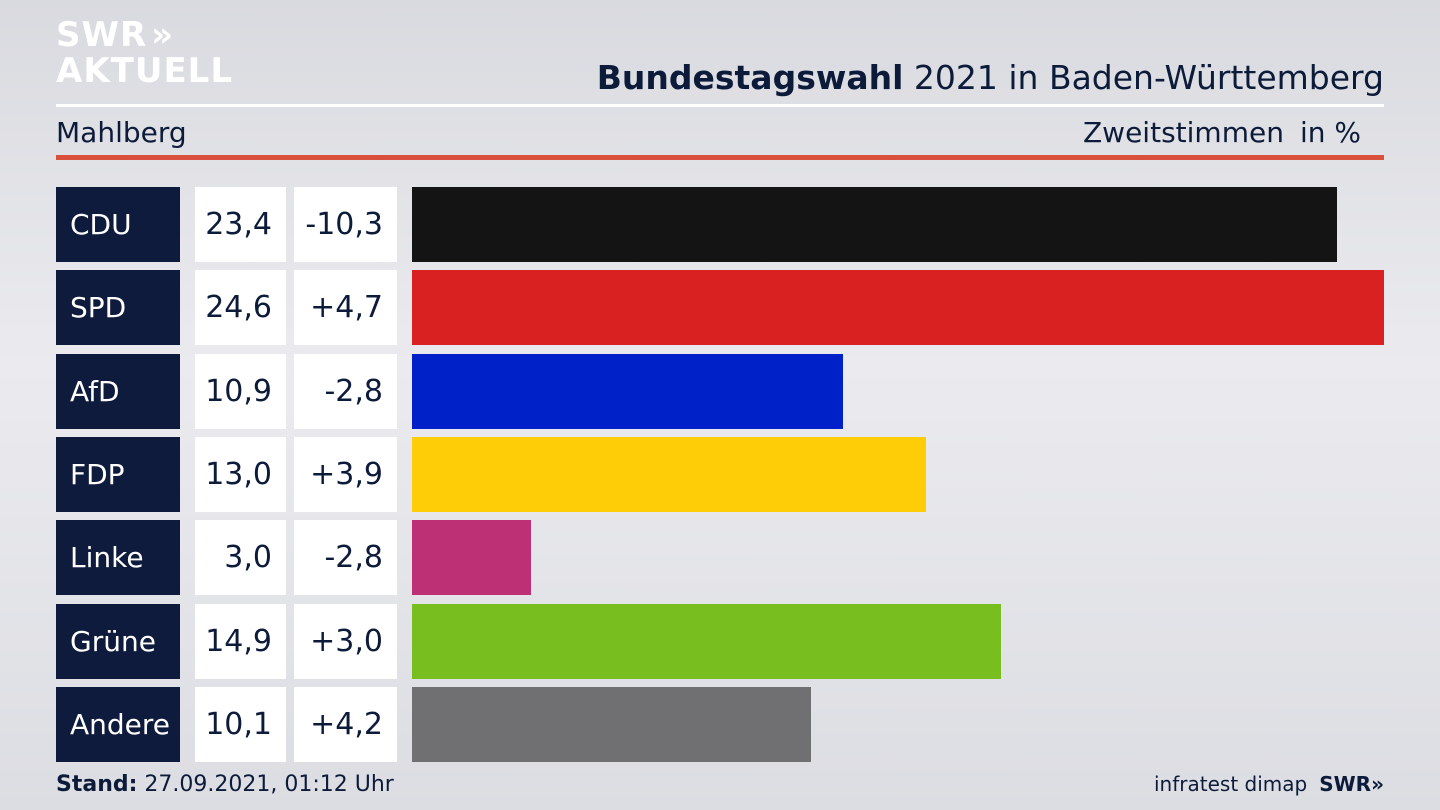 This screenshot has width=1440, height=810. I want to click on unit-label: in %, so click(1331, 132).